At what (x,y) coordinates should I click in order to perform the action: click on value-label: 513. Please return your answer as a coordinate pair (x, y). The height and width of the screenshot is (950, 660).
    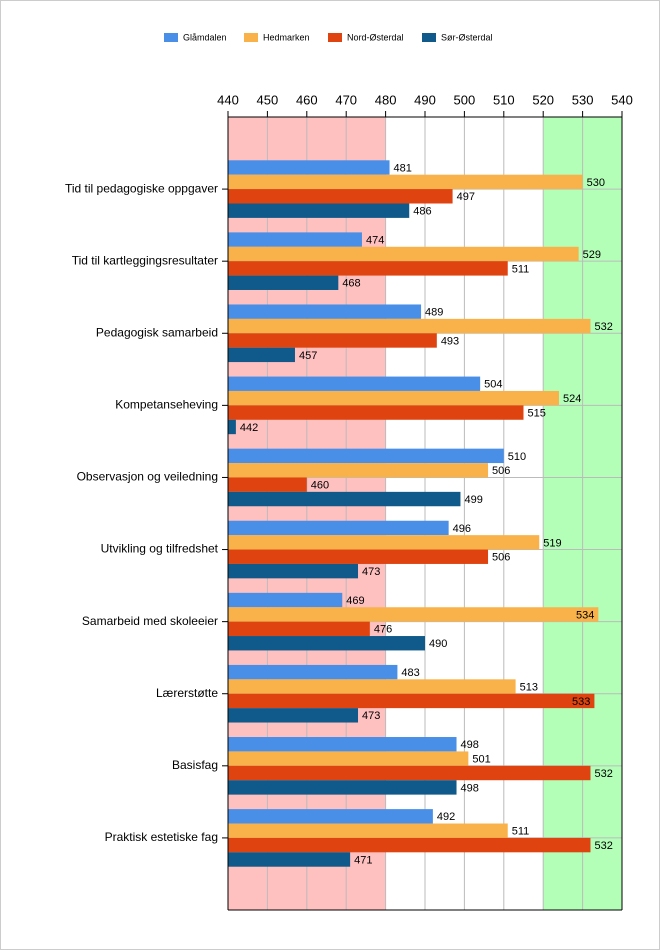
    Looking at the image, I should click on (529, 687).